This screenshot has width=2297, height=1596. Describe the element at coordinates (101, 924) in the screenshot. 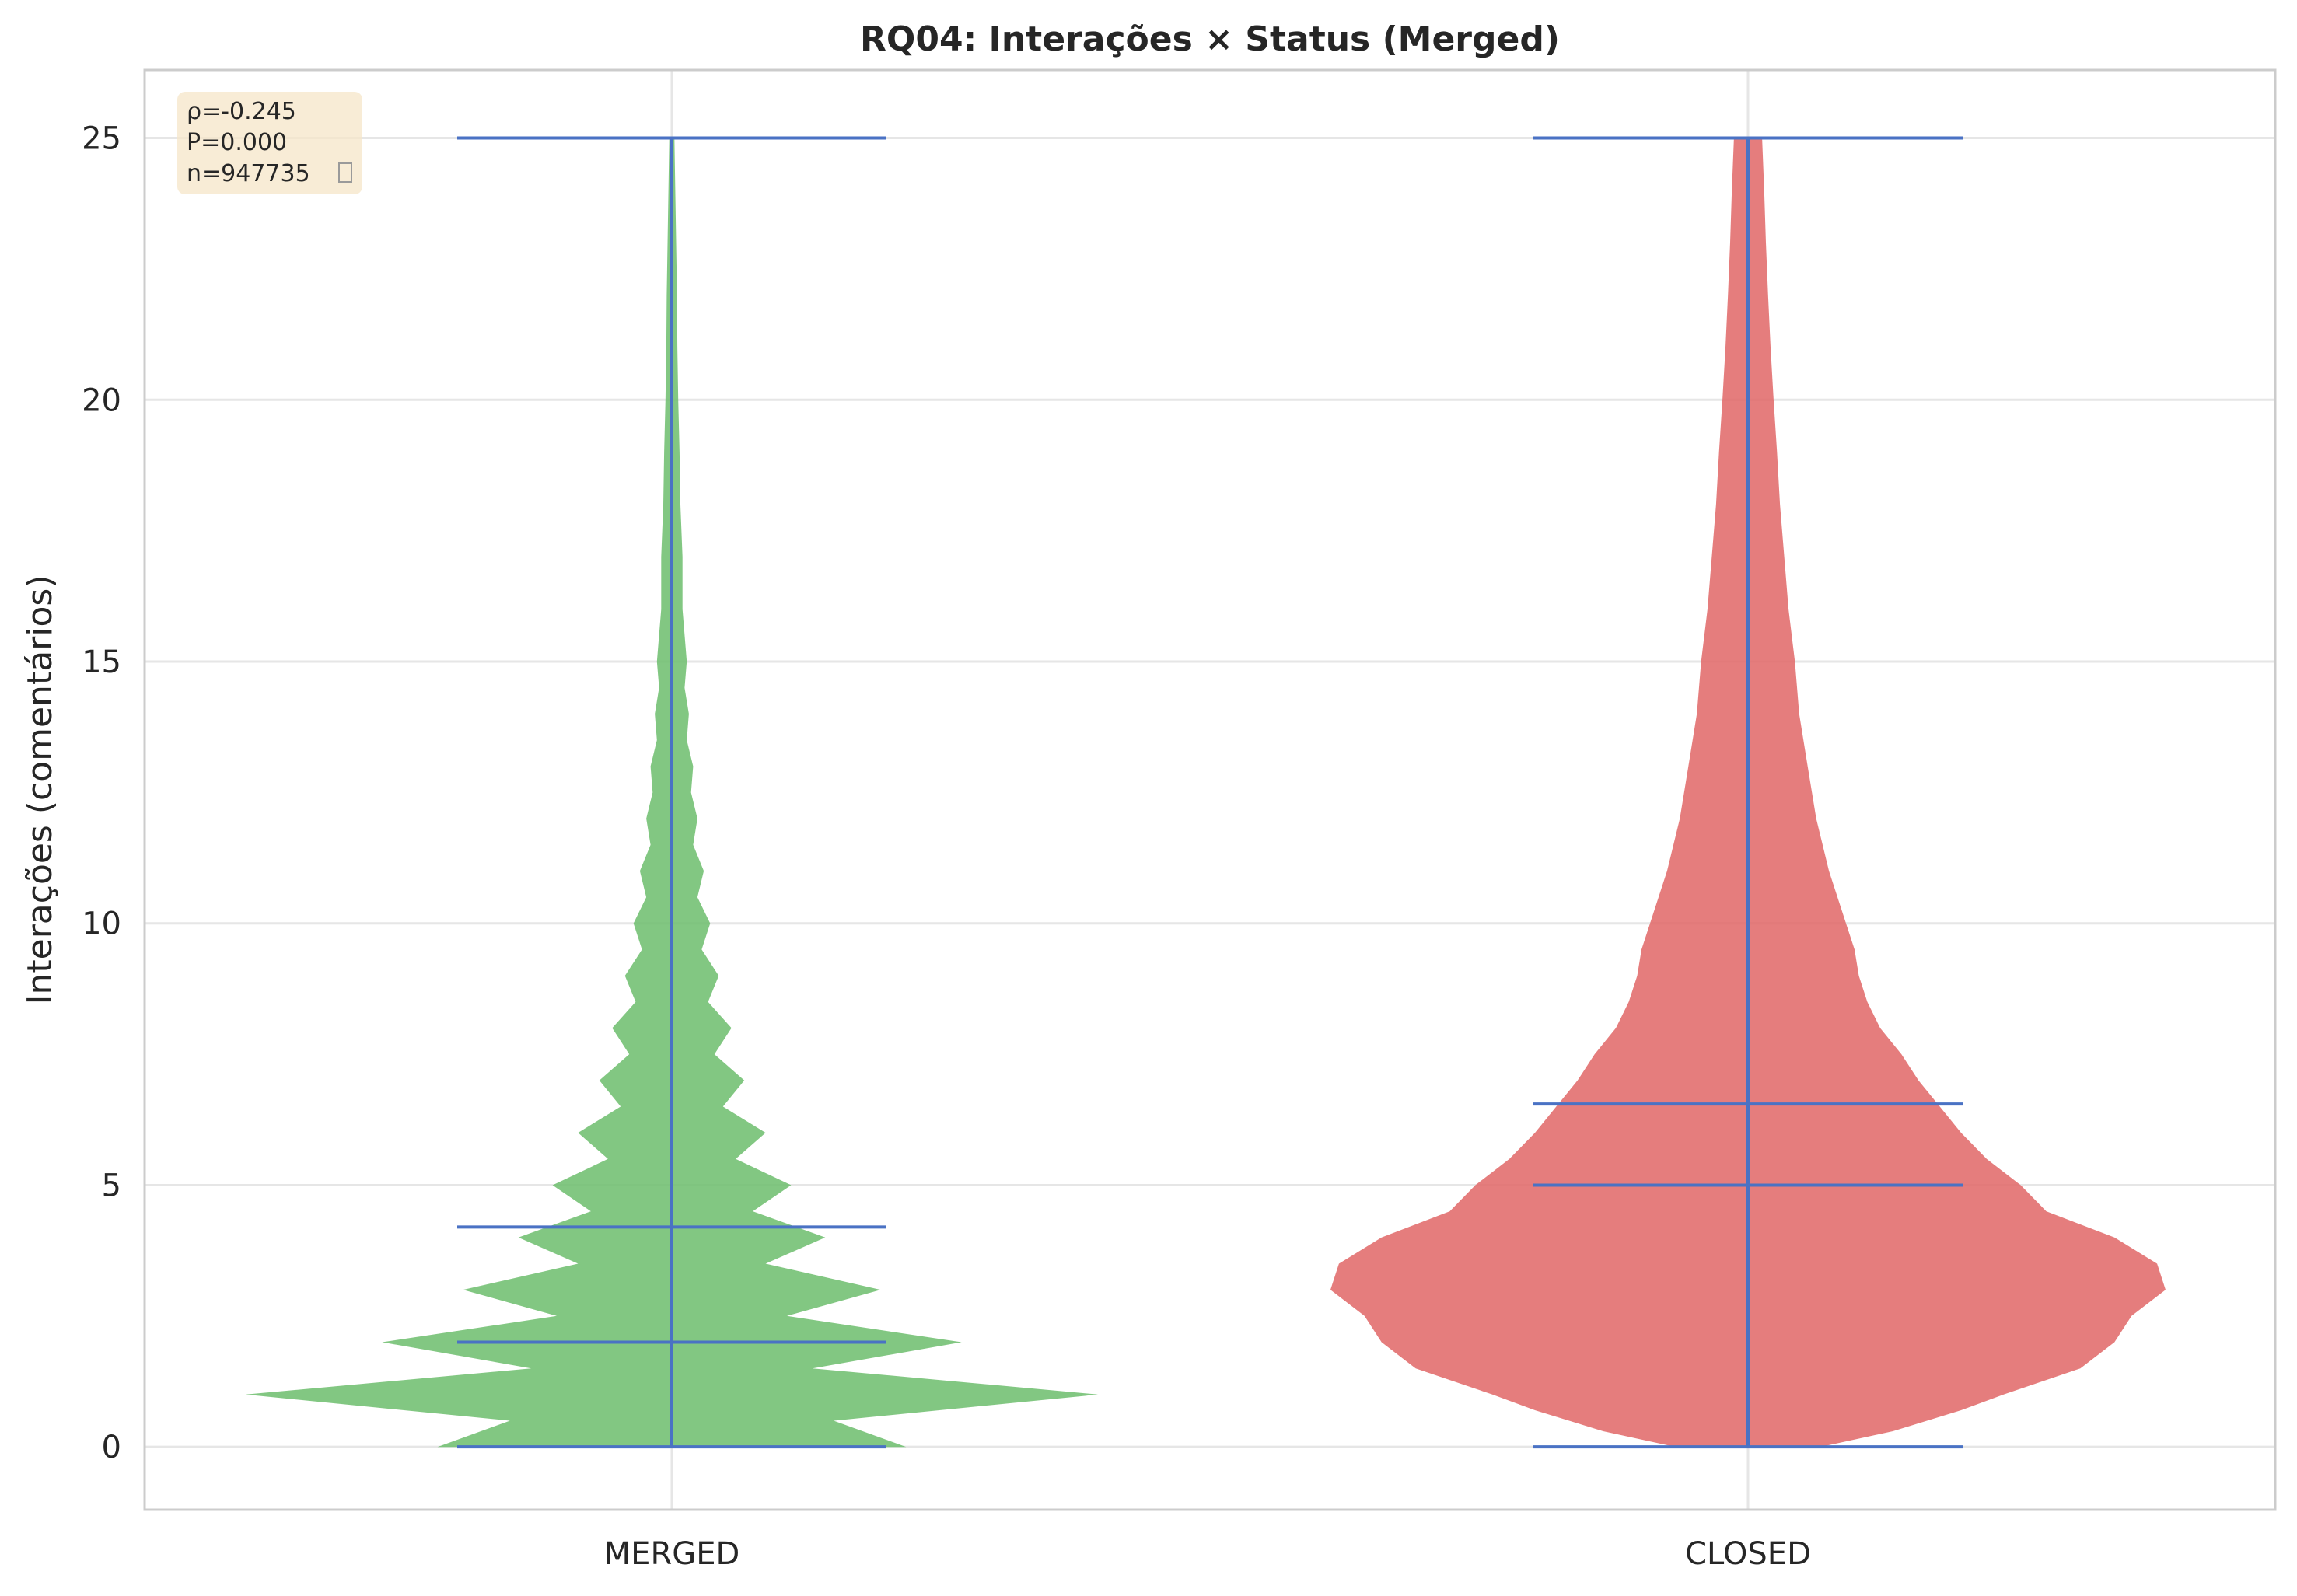

I see `y-tick-label: 10` at that location.